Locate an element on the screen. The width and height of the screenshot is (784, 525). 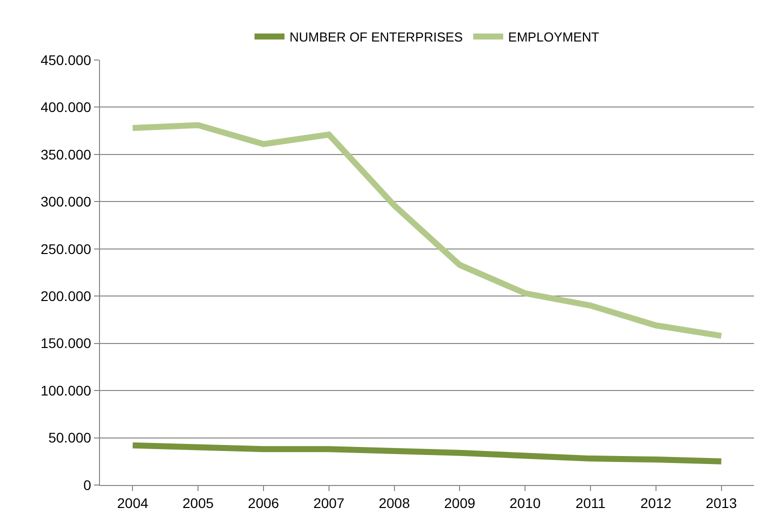
x-tick-label: 2011 is located at coordinates (590, 502).